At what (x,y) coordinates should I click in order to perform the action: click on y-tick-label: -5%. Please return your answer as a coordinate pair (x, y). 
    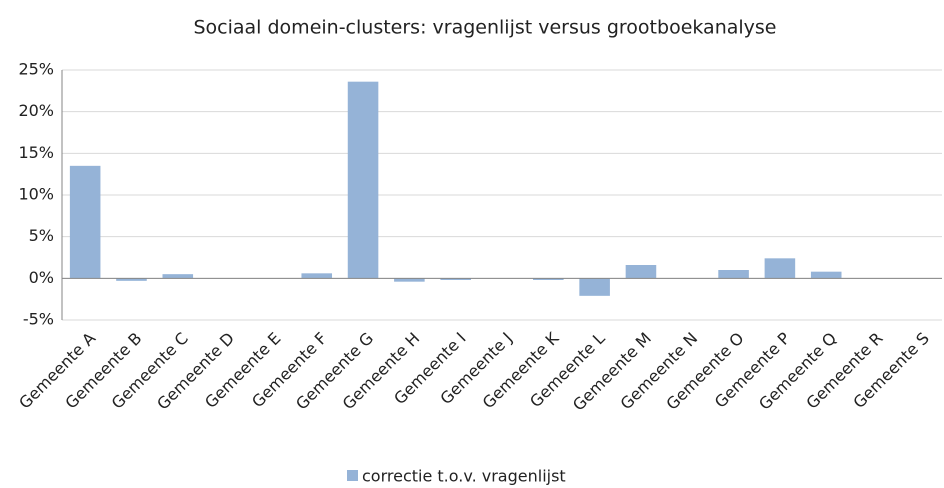
    Looking at the image, I should click on (38, 319).